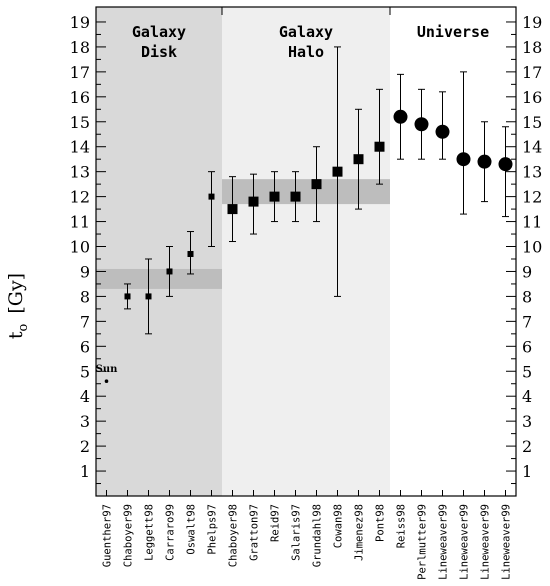 The height and width of the screenshot is (586, 550). What do you see at coordinates (80, 122) in the screenshot?
I see `y-tick-label-left-15: 15` at bounding box center [80, 122].